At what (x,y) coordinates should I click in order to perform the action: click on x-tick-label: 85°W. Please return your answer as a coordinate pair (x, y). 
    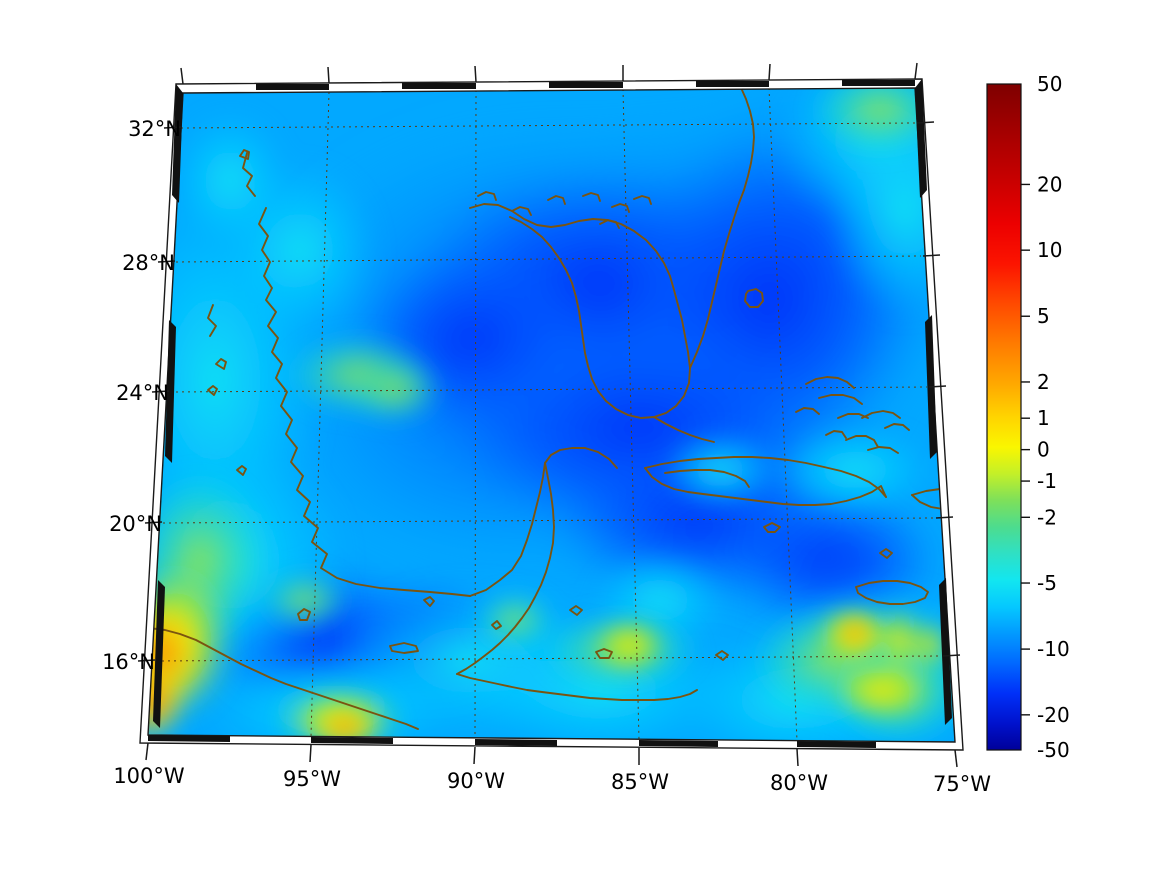
    Looking at the image, I should click on (640, 782).